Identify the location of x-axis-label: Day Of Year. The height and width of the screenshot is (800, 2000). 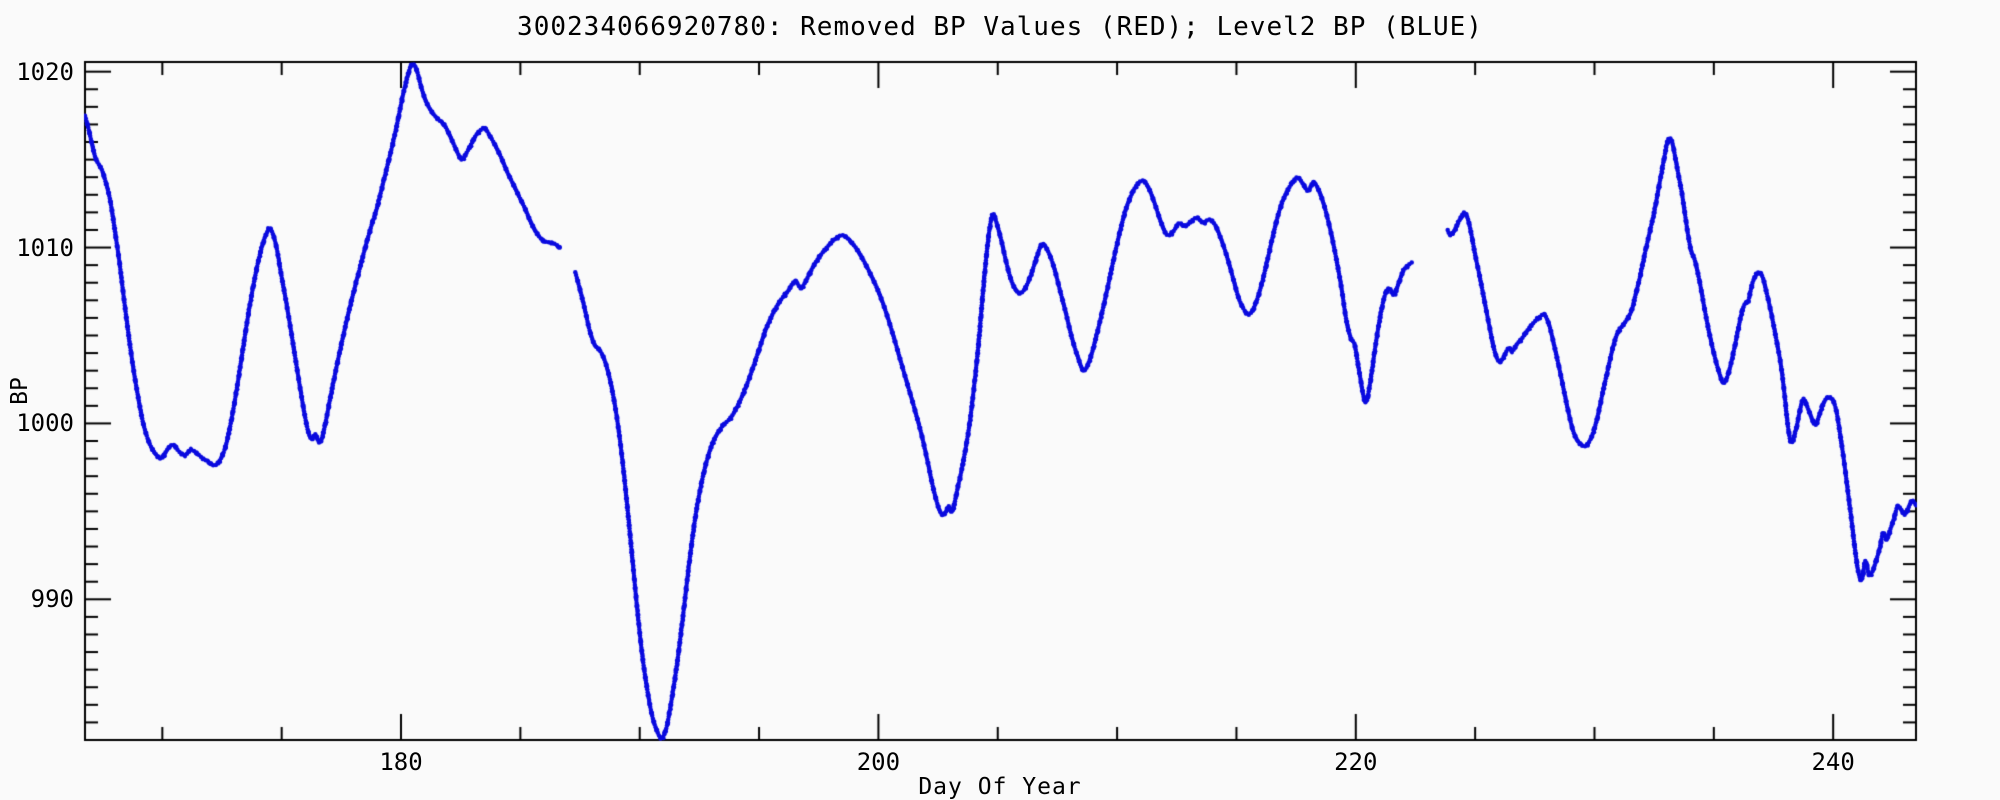
(1000, 787).